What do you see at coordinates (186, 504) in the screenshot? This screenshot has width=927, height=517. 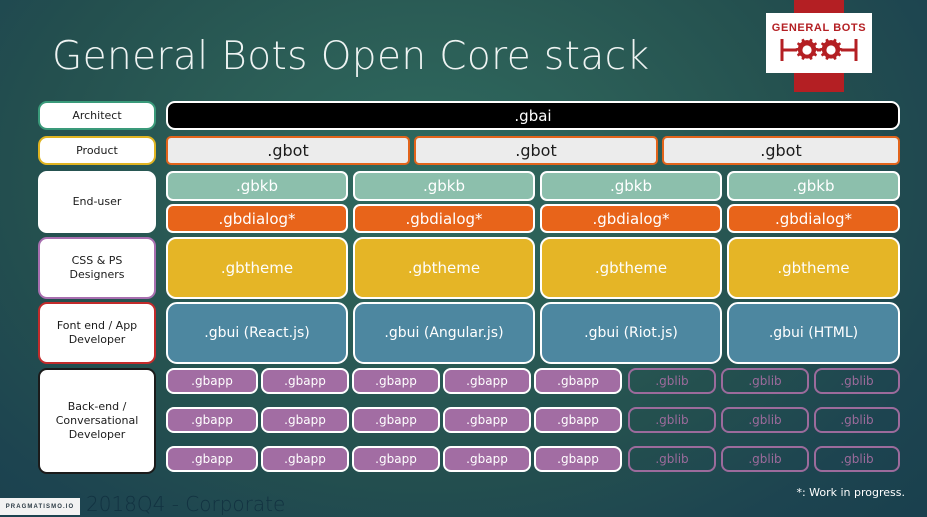 I see `footer-caption: 2018Q4 - Corporate` at bounding box center [186, 504].